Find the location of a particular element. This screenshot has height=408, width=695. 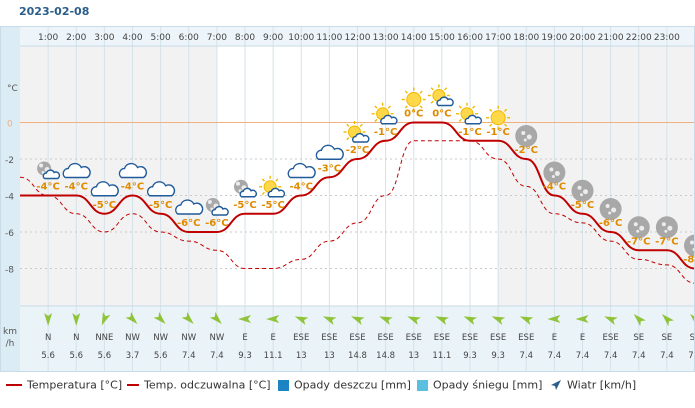

wind-speed: 11.1 is located at coordinates (441, 356).